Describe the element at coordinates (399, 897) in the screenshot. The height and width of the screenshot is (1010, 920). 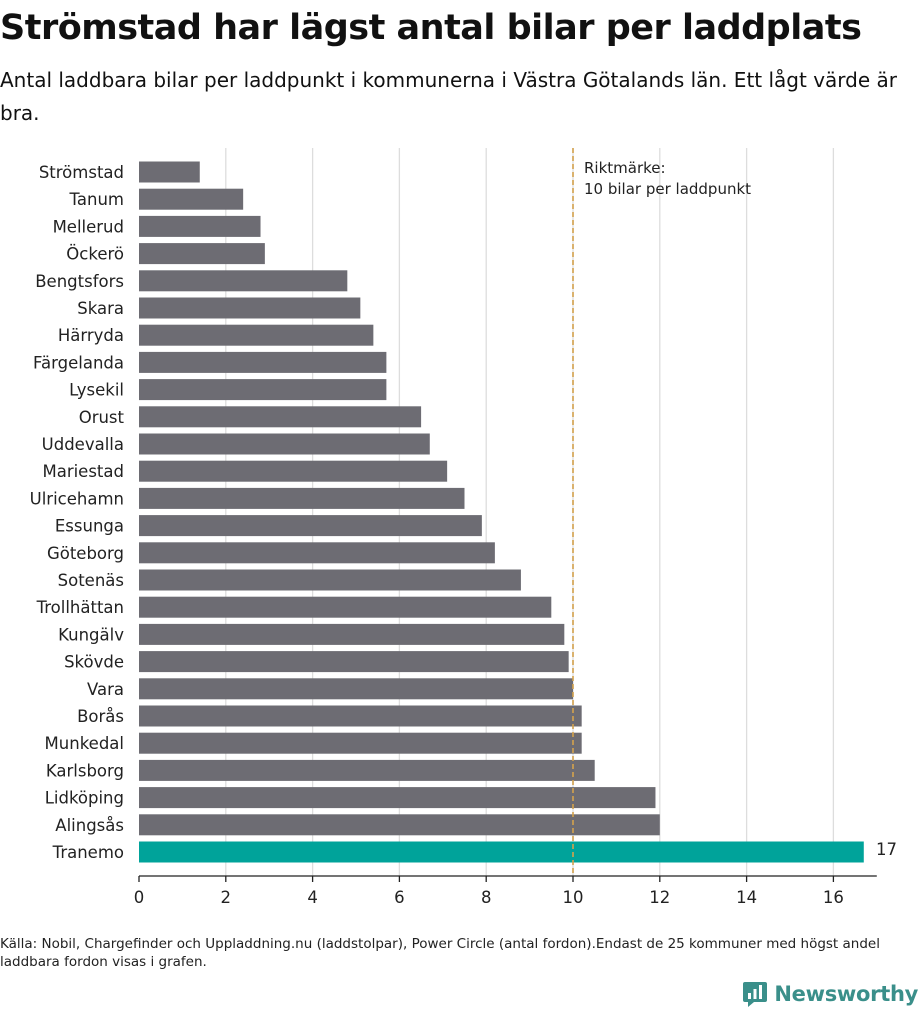
I see `x-tick-label-6: 6` at that location.